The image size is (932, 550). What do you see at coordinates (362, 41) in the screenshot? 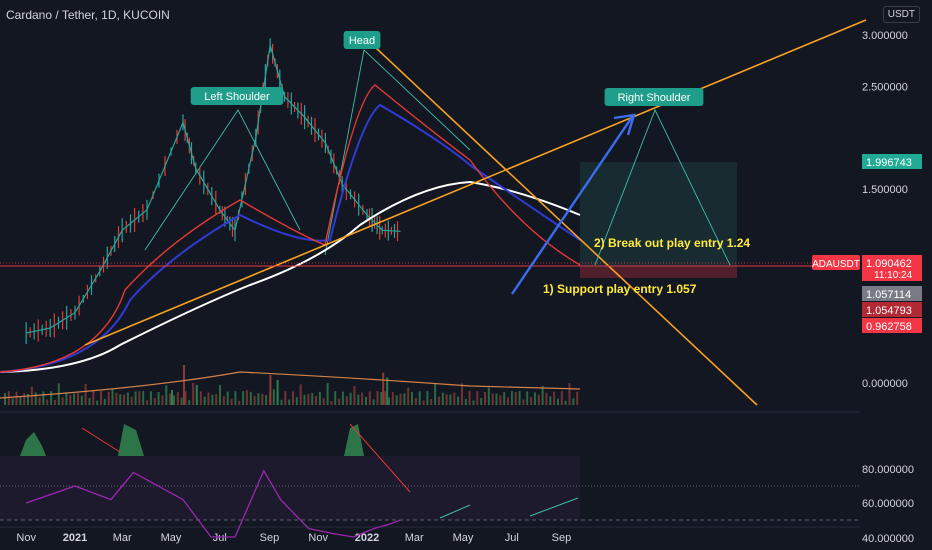
I see `pattern-label: Head` at bounding box center [362, 41].